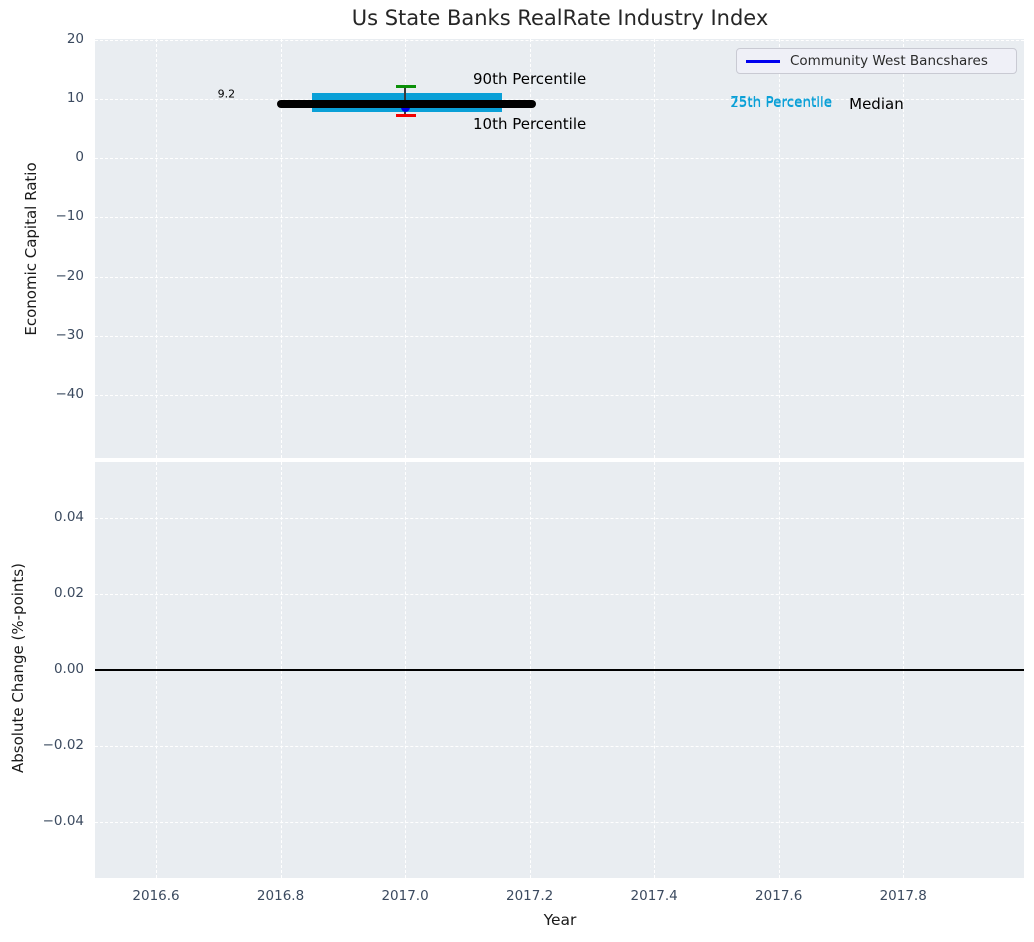 Image resolution: width=1034 pixels, height=942 pixels. I want to click on x-tick-label: 2017.0, so click(405, 896).